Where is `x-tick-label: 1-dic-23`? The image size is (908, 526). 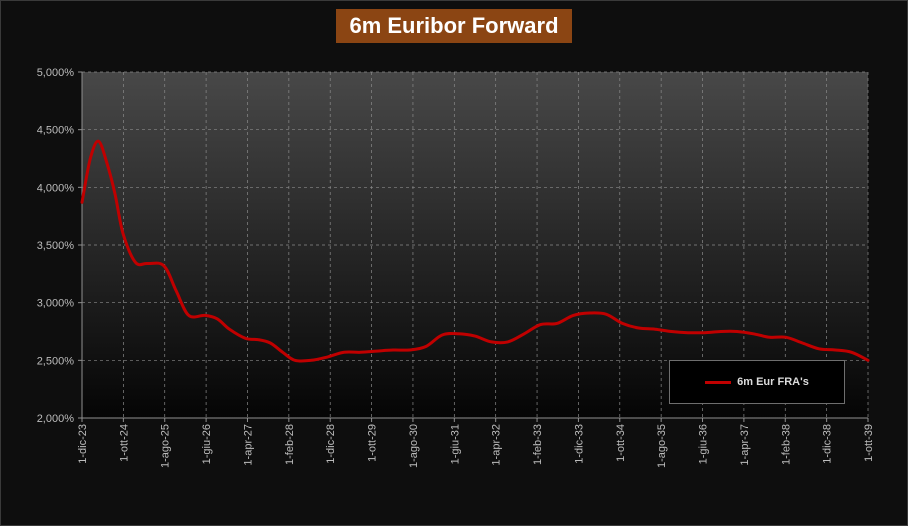 x-tick-label: 1-dic-23 is located at coordinates (83, 444).